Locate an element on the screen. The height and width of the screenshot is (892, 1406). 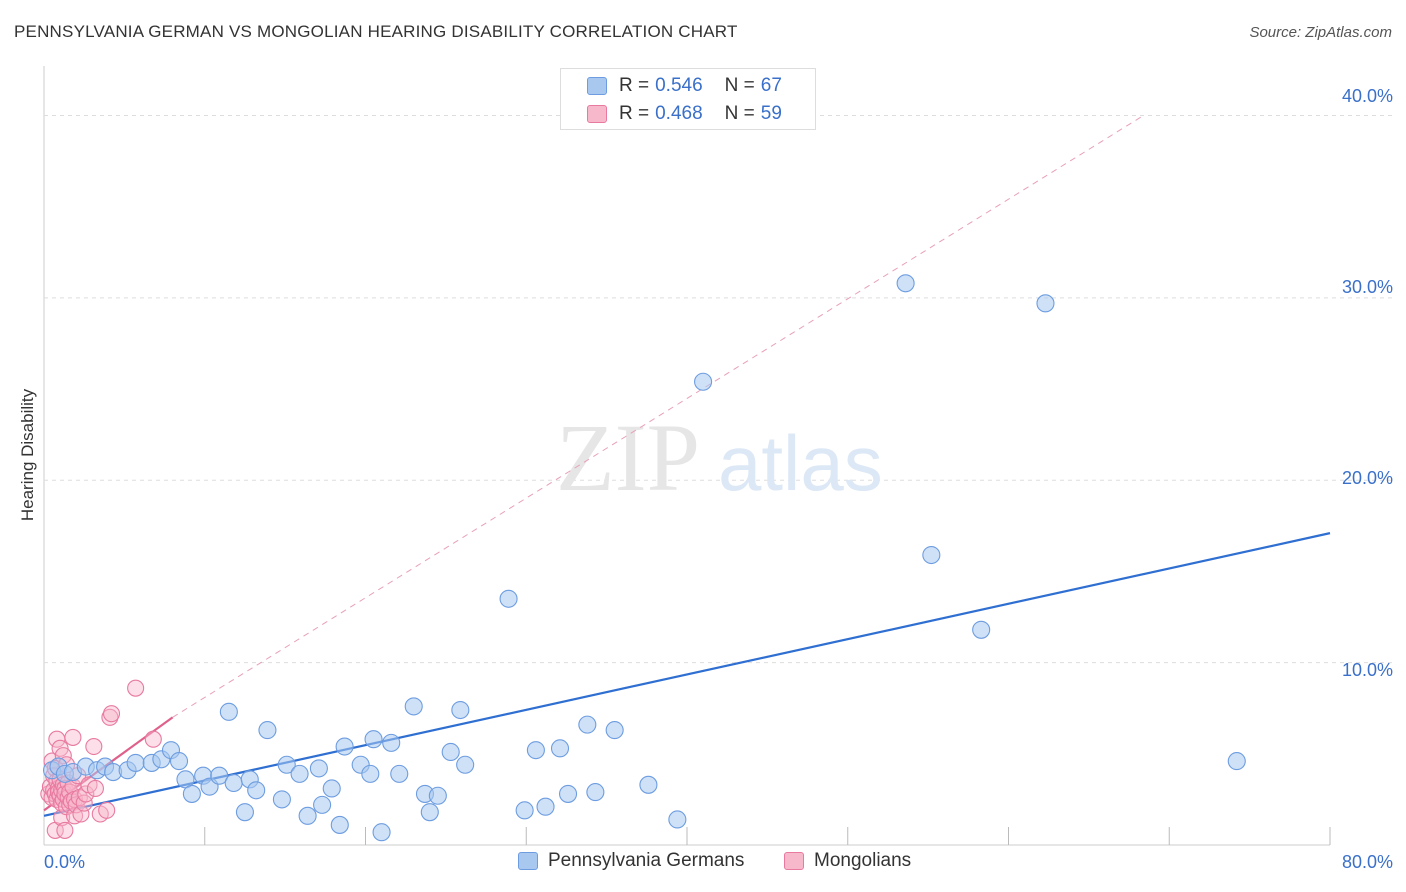
x-tick-label-min: 0.0% is located at coordinates (65, 862).